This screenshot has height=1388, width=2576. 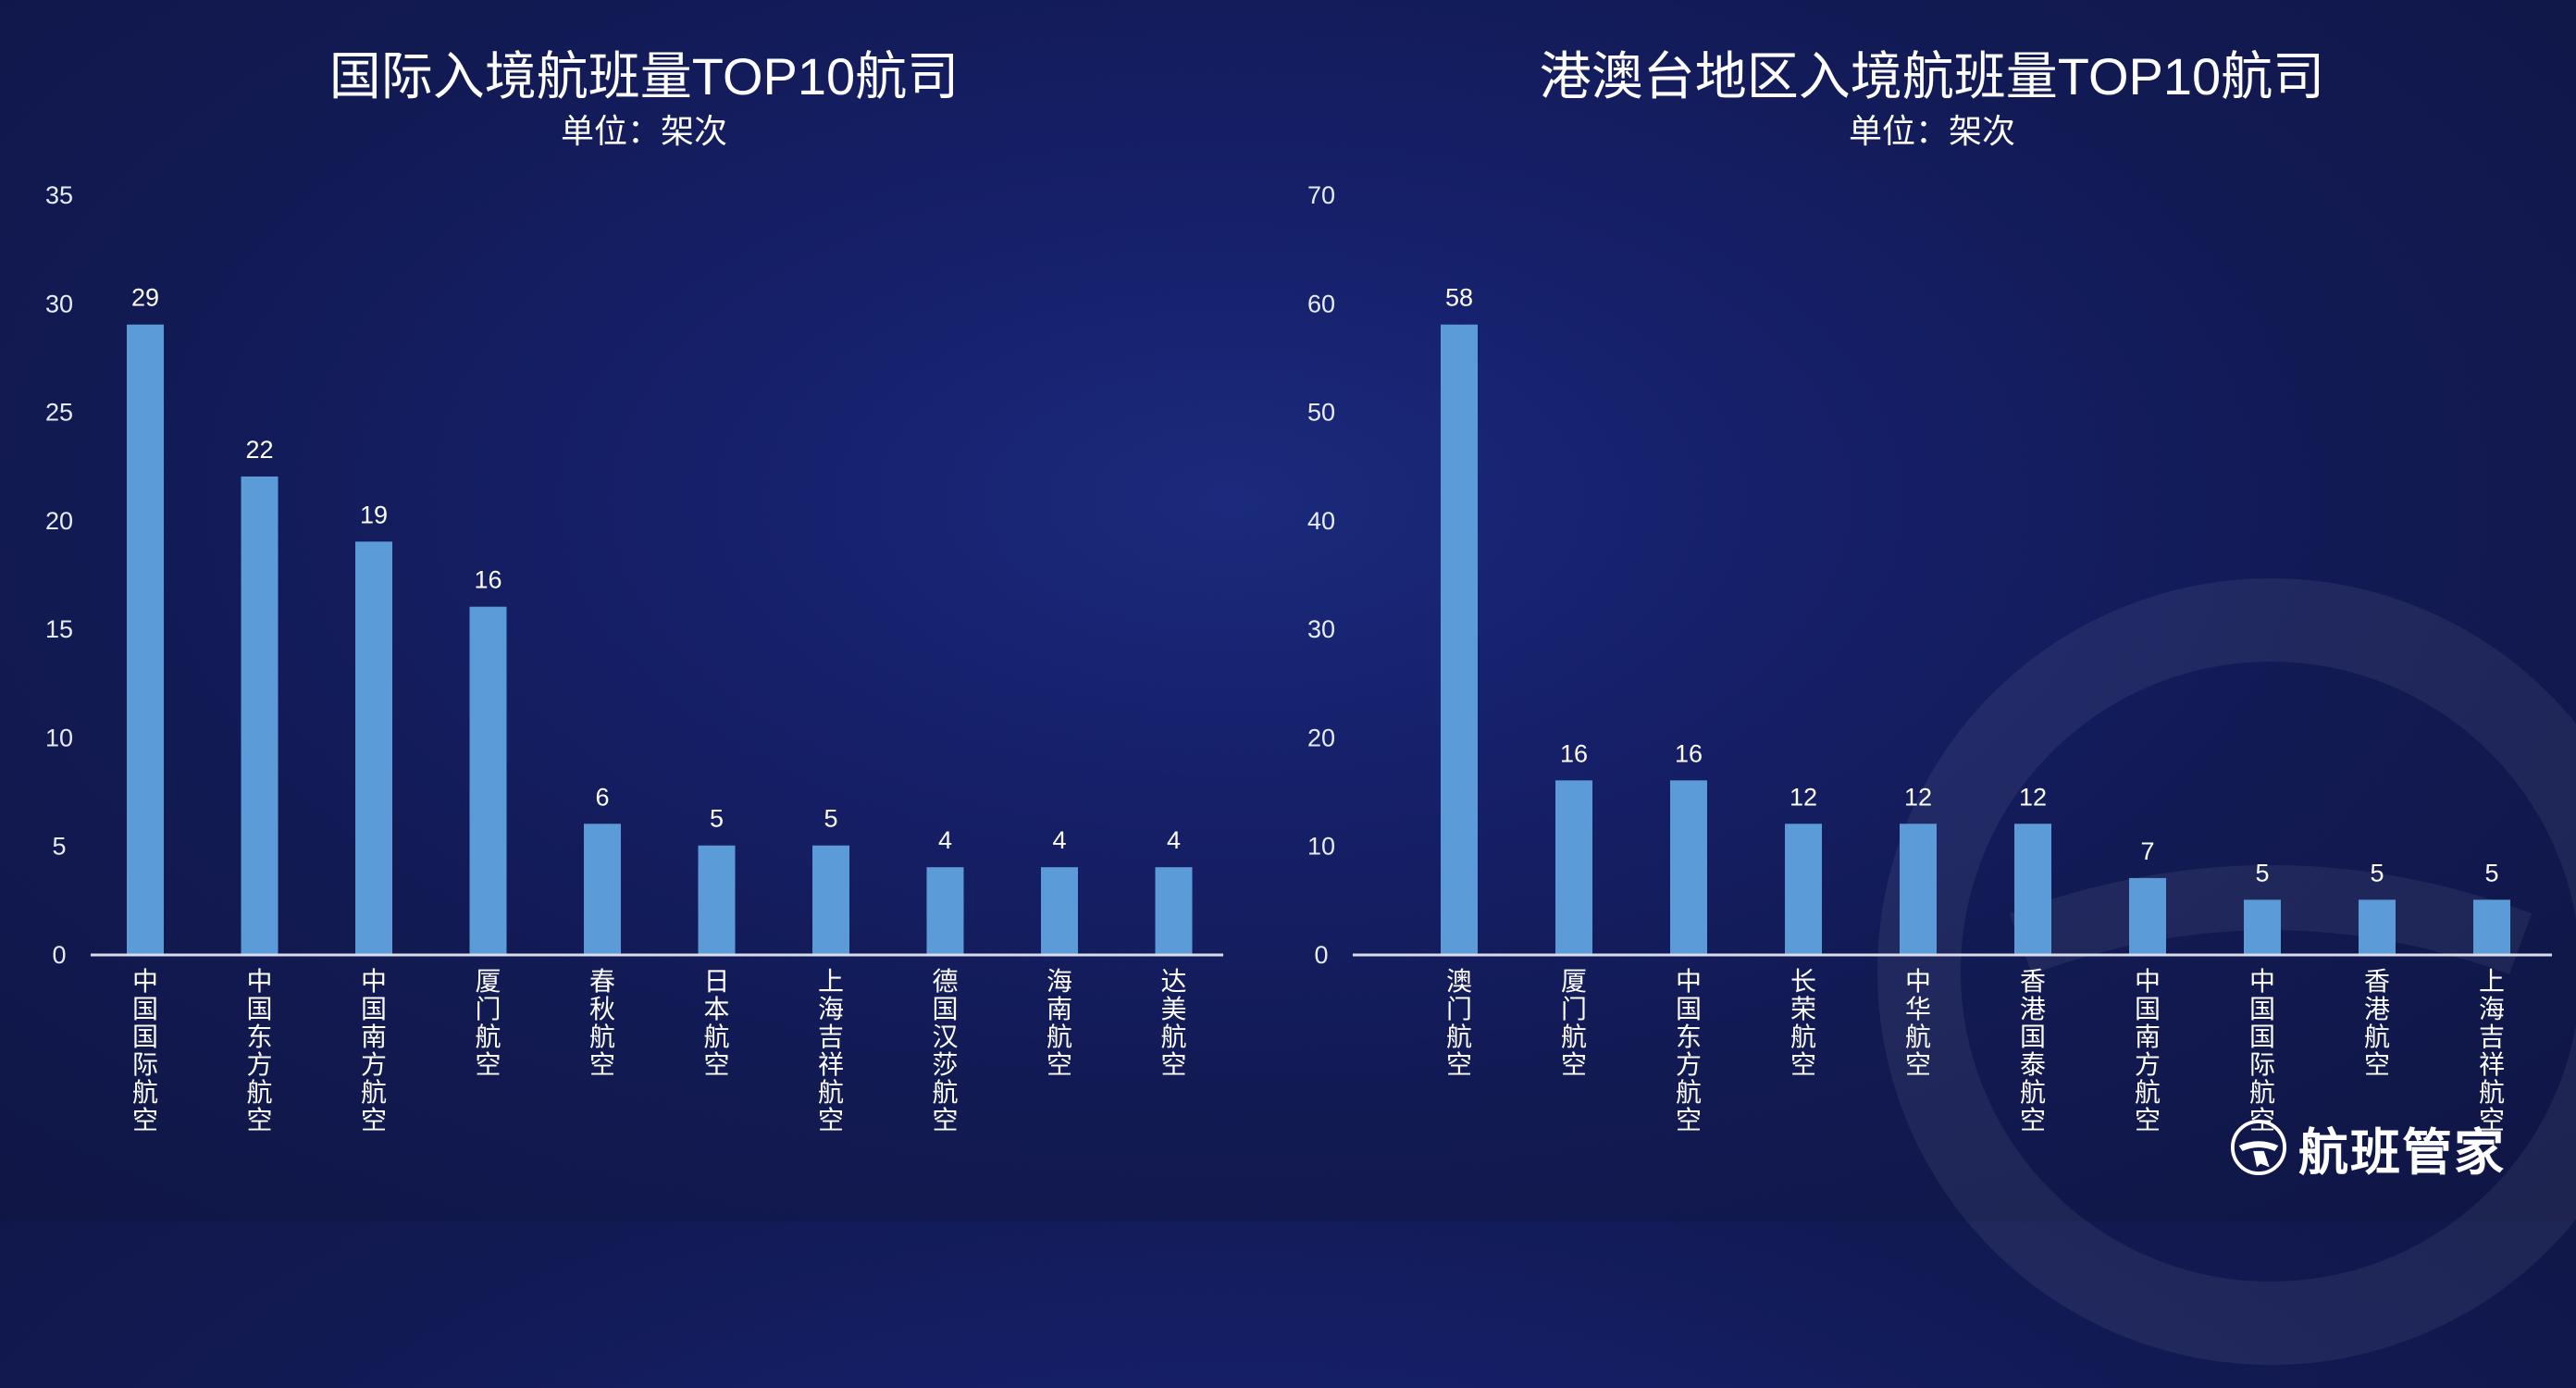 I want to click on data-label: 58, so click(x=1459, y=298).